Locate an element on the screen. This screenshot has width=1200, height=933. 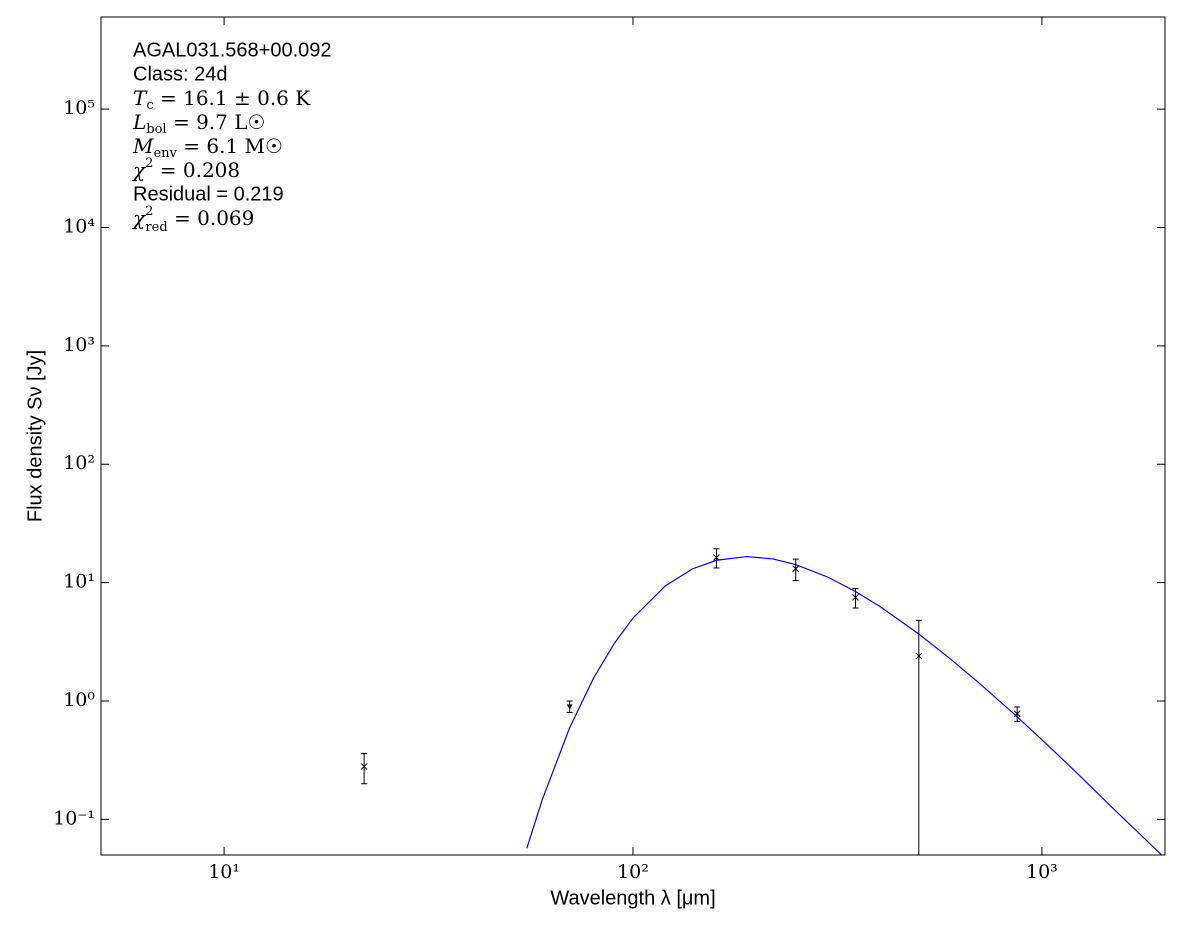
y-tick-label: 10⁻¹ is located at coordinates (74, 818).